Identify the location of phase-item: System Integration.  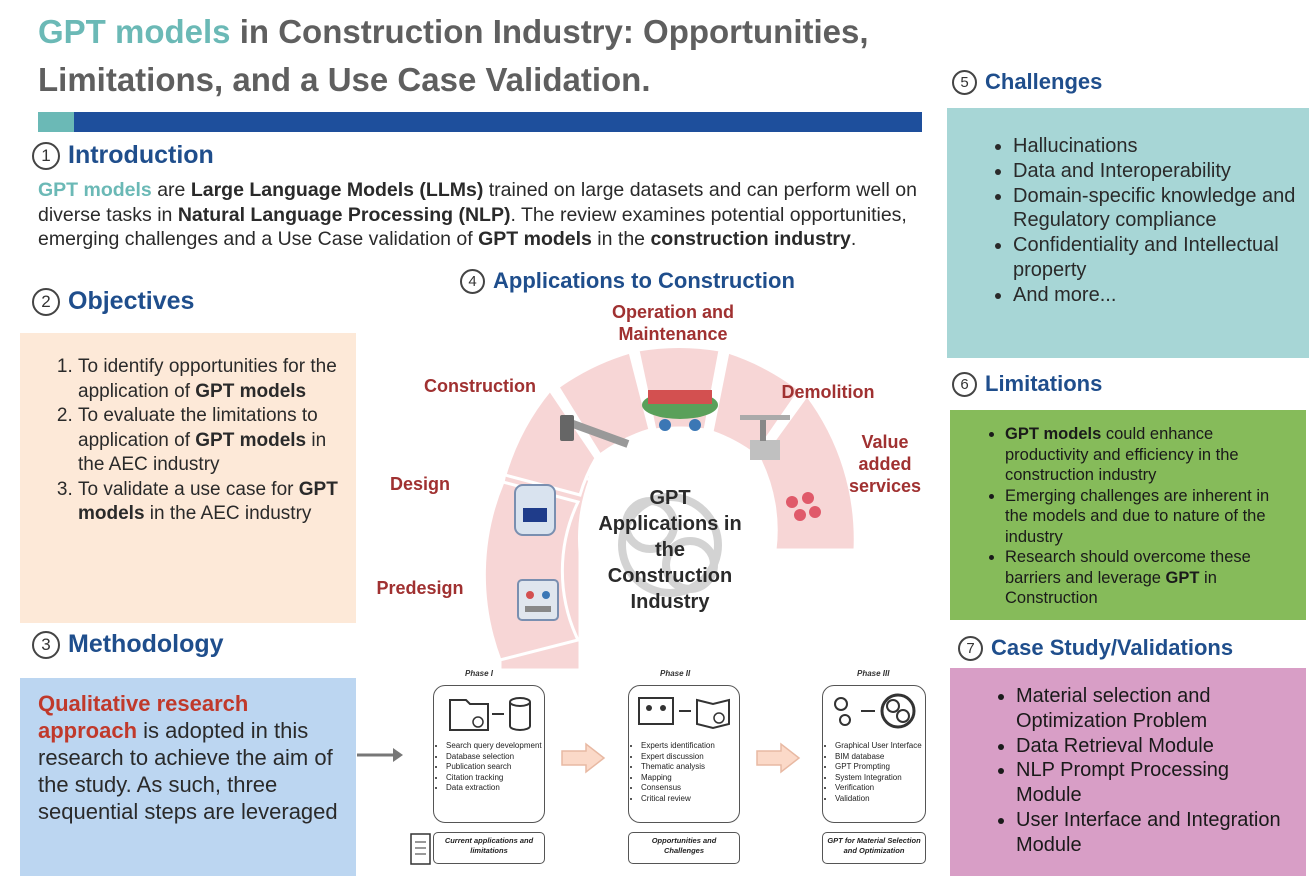
(880, 778).